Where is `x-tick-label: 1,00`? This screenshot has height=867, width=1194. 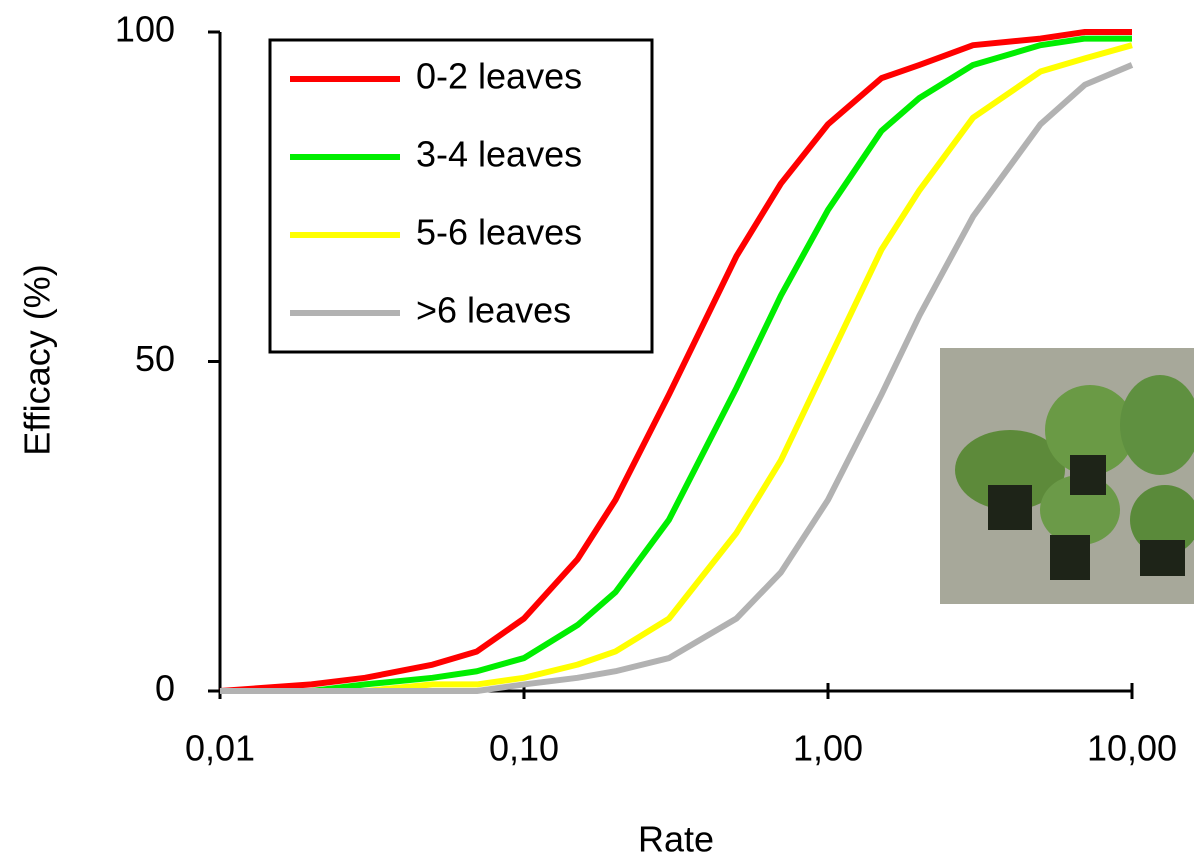 x-tick-label: 1,00 is located at coordinates (828, 748).